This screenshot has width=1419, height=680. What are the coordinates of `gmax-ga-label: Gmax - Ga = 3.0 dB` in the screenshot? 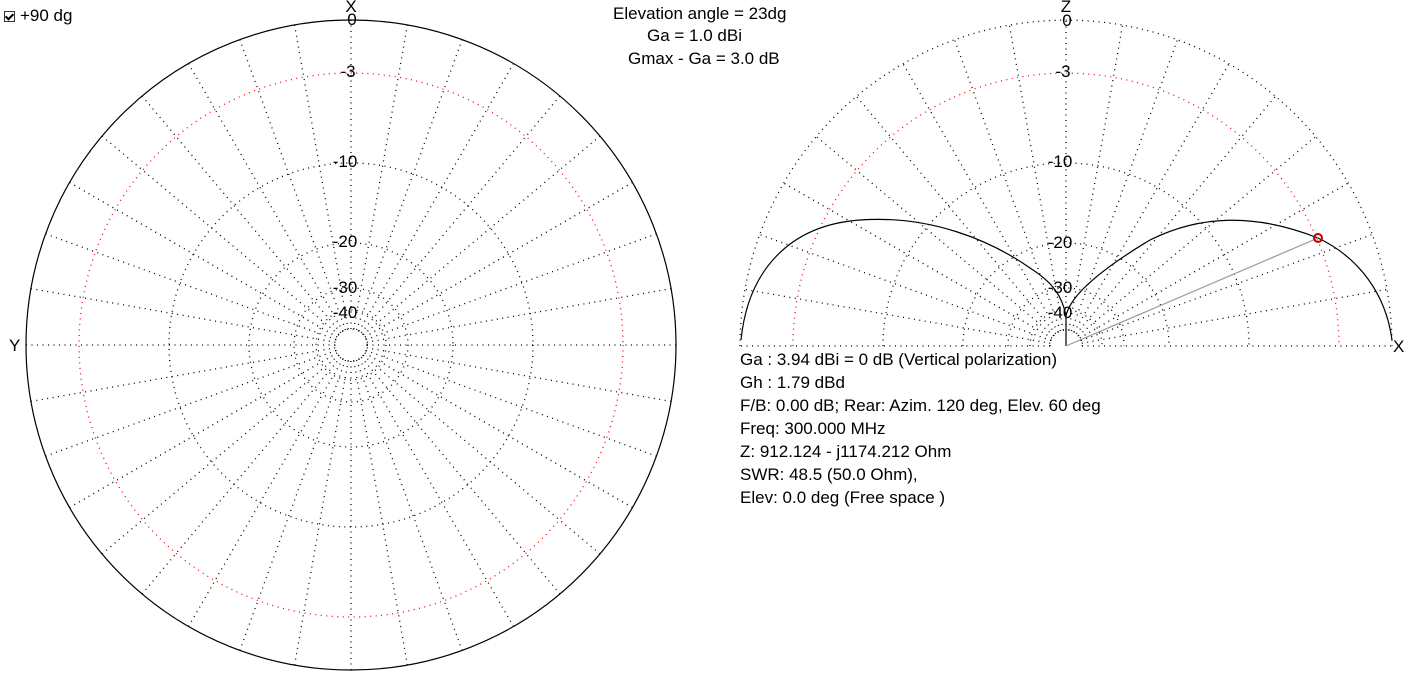 It's located at (704, 58).